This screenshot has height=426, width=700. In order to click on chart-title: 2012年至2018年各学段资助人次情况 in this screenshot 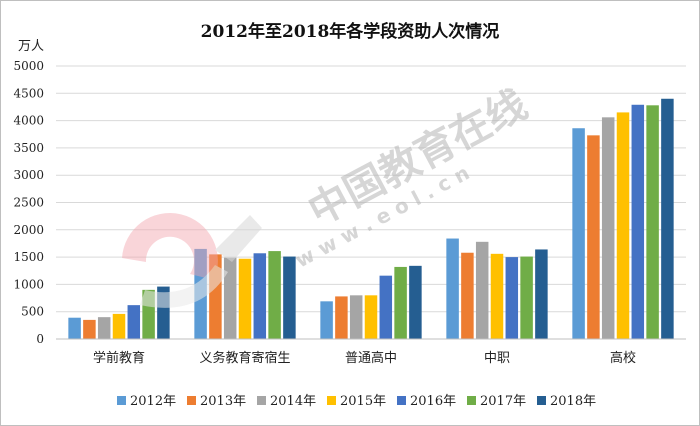, I will do `click(350, 31)`.